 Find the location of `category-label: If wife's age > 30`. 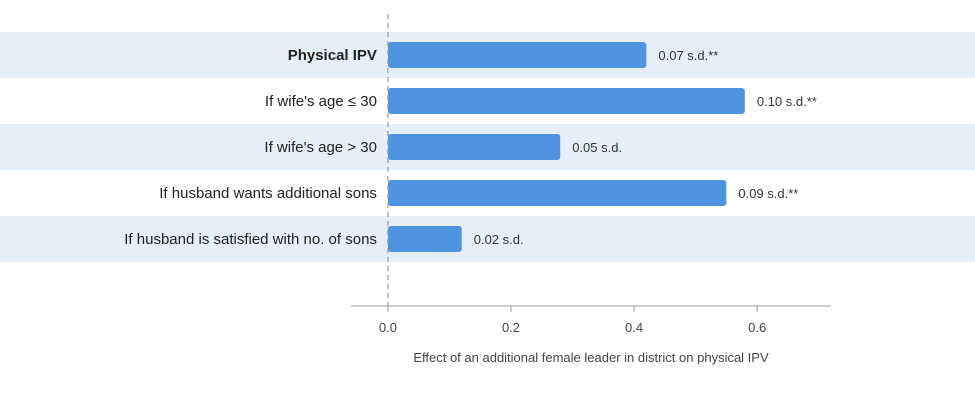

category-label: If wife's age > 30 is located at coordinates (320, 147).